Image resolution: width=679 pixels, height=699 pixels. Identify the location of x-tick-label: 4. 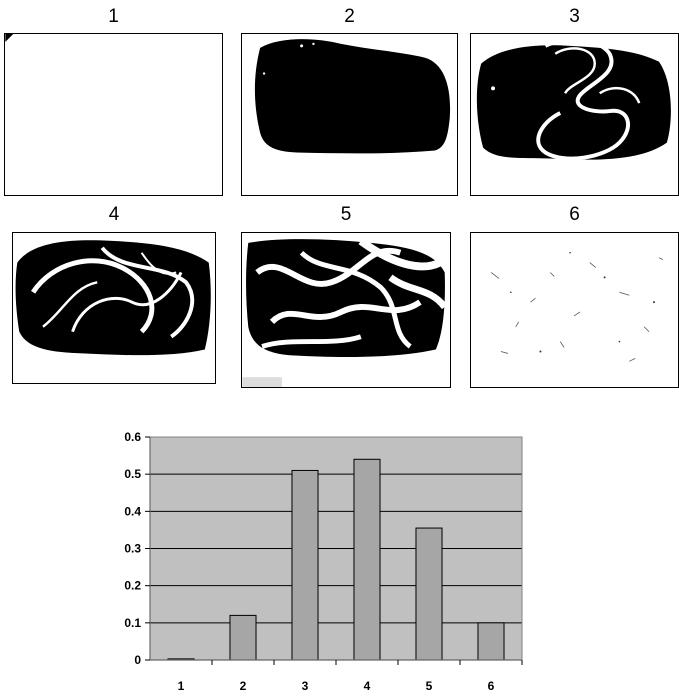
(367, 686).